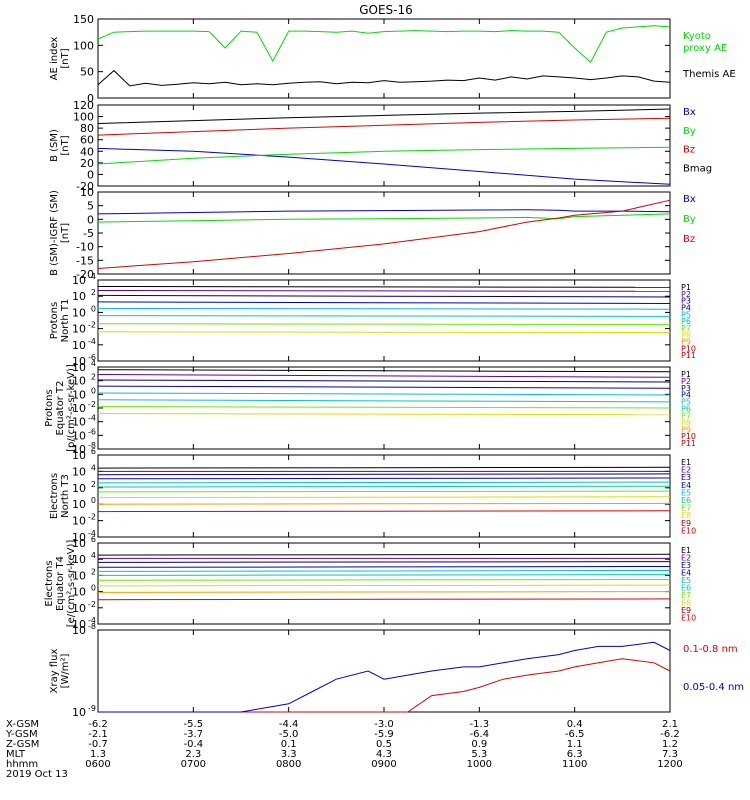  I want to click on x-row-value: 1.1, so click(575, 744).